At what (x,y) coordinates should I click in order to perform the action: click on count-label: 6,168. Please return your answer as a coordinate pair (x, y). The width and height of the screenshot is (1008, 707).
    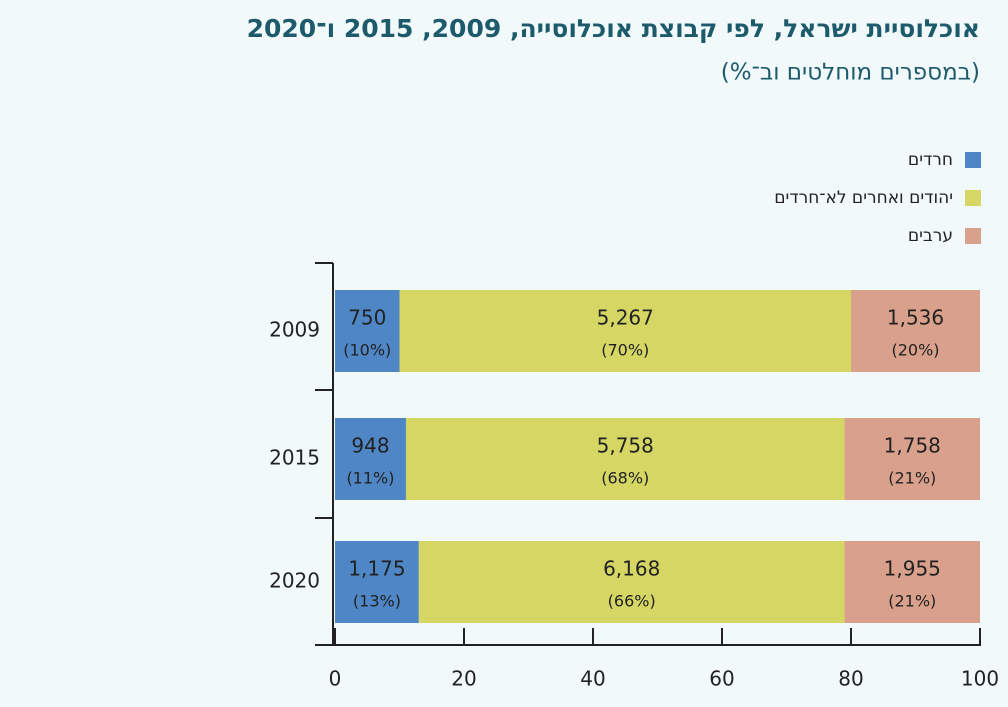
    Looking at the image, I should click on (631, 569).